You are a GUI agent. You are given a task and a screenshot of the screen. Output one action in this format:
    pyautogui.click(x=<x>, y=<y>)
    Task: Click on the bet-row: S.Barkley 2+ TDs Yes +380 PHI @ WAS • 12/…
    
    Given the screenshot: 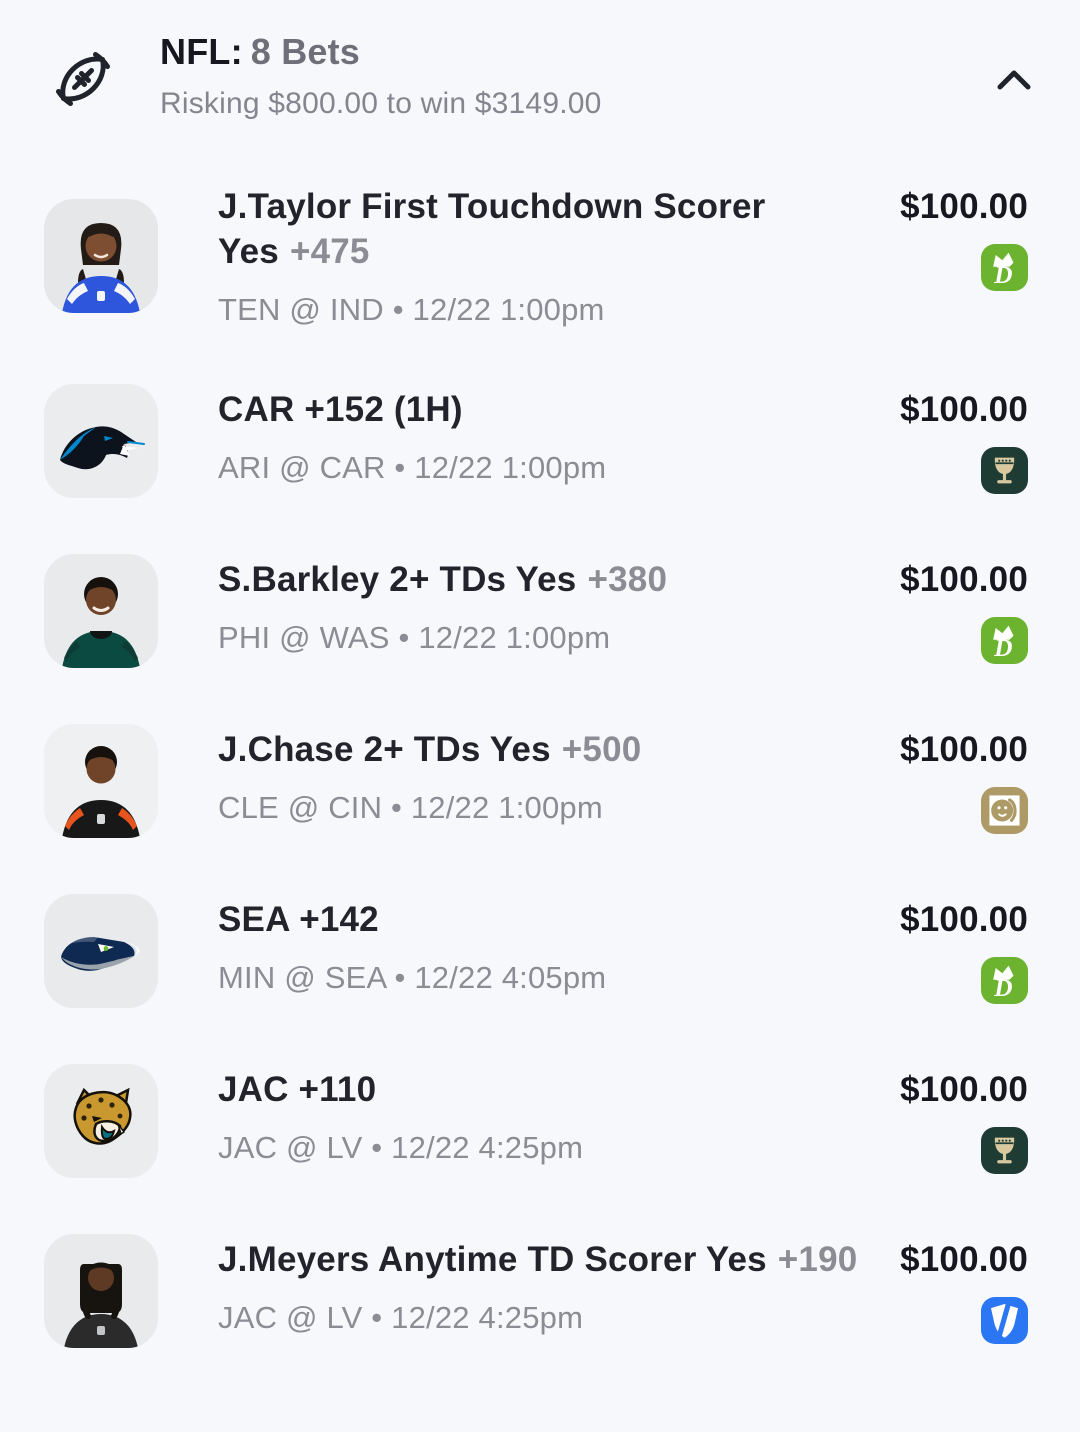 What is the action you would take?
    pyautogui.click(x=540, y=610)
    